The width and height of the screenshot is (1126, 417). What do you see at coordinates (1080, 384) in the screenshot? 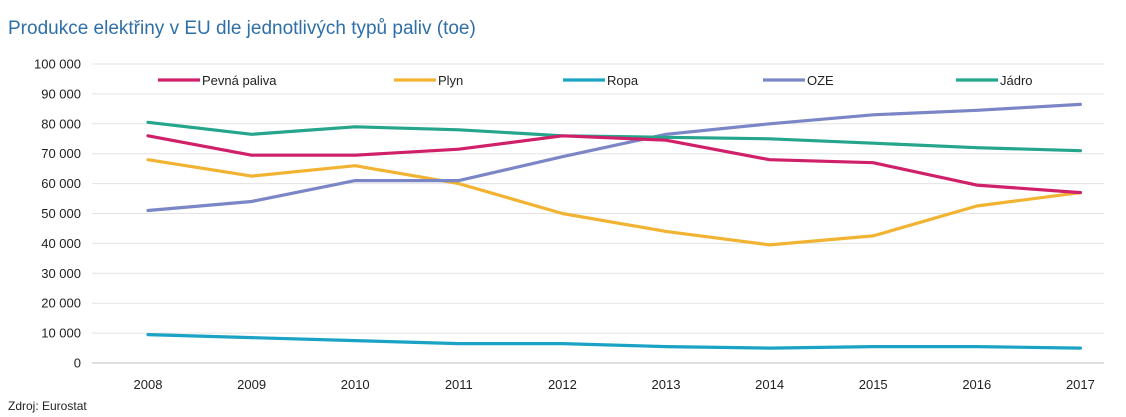
I see `x-tick-label: 2017` at bounding box center [1080, 384].